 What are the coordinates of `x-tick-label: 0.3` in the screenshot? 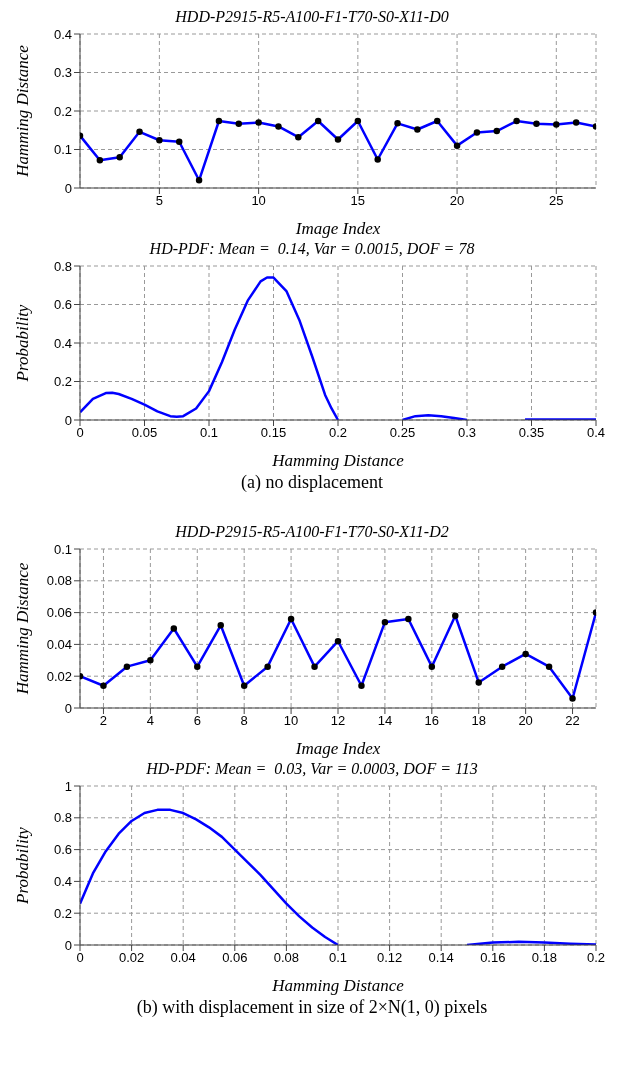 It's located at (467, 433).